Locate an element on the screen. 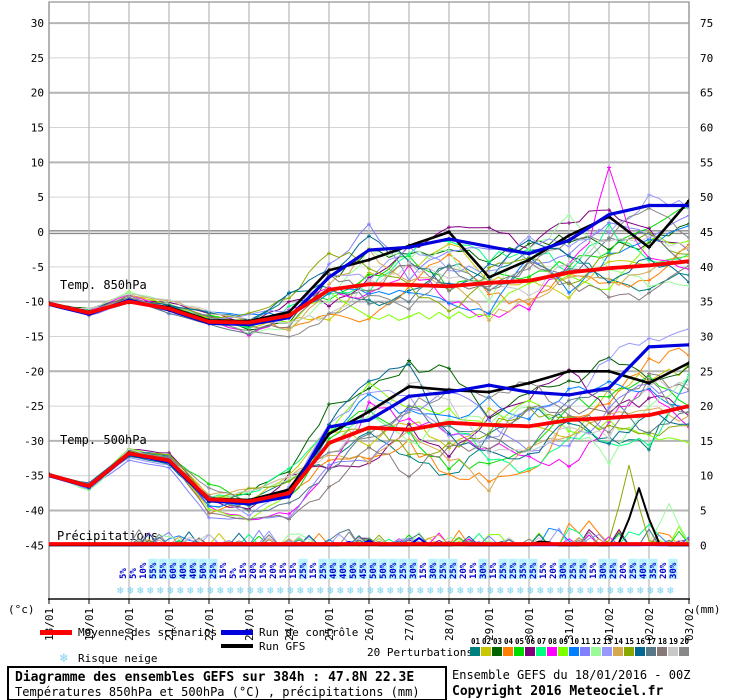 The height and width of the screenshot is (700, 740). svg-text: -45 is located at coordinates (34, 545).